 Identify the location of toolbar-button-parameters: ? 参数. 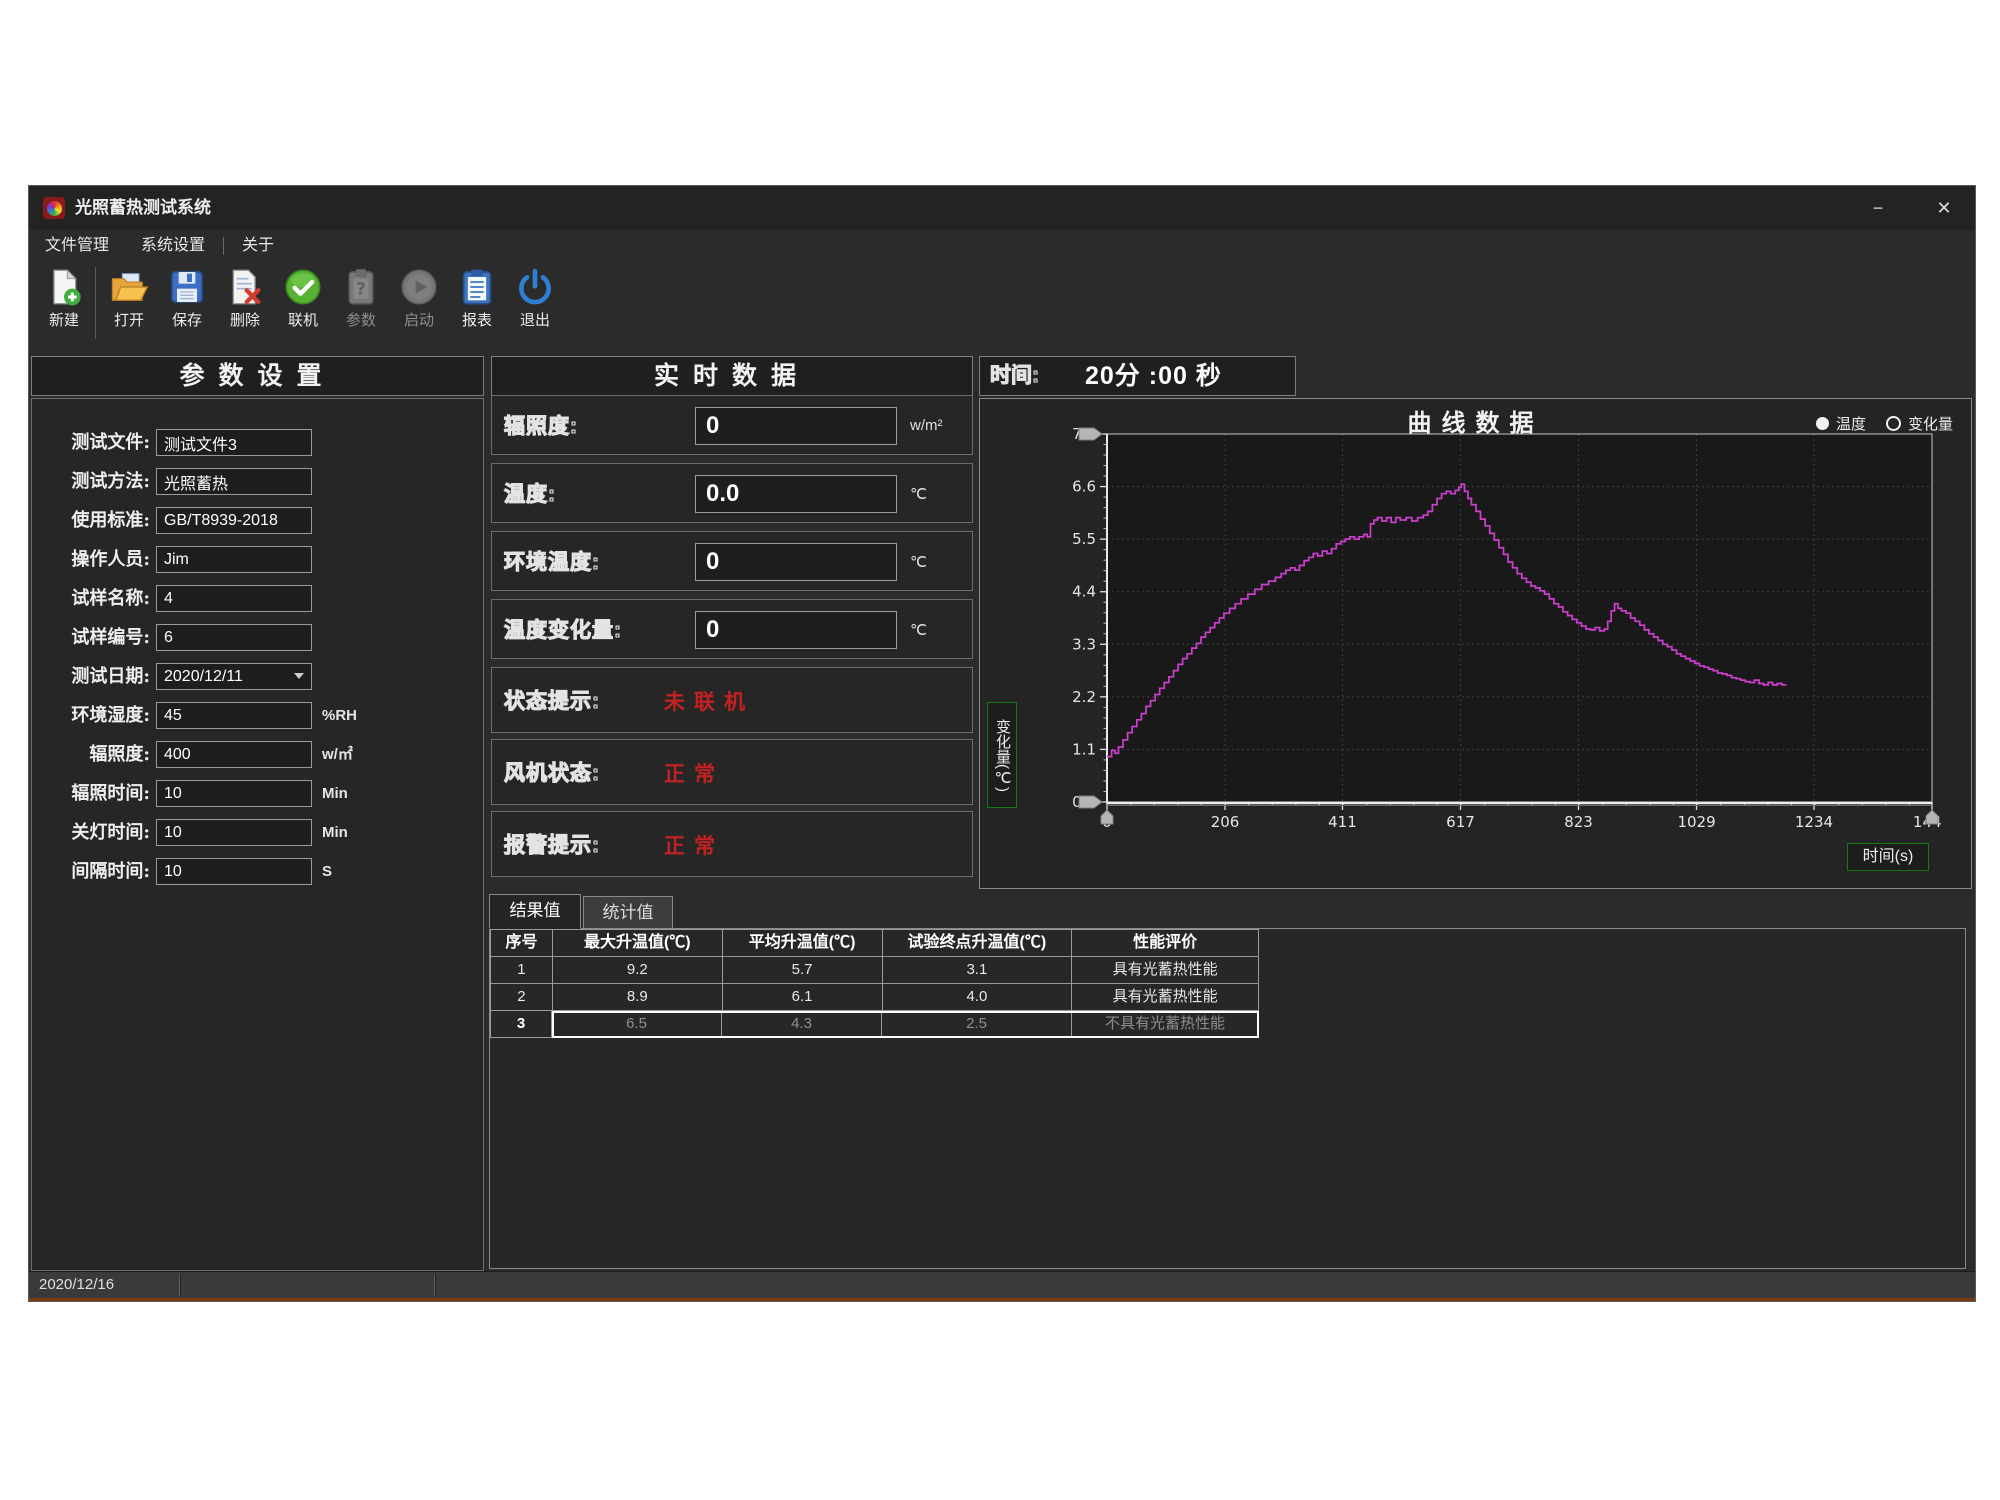
(361, 297).